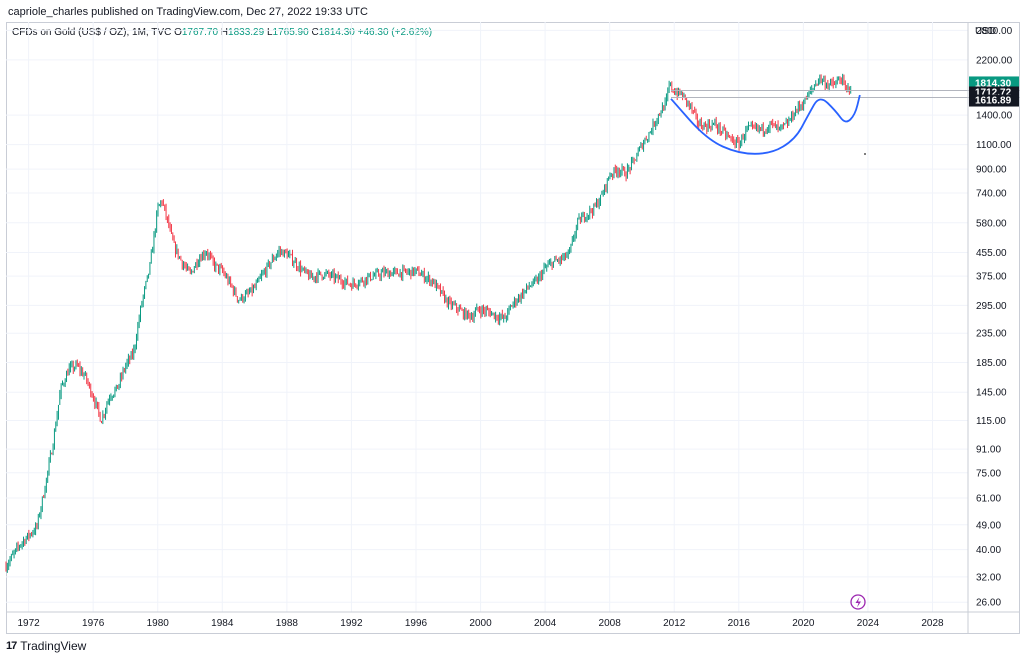  What do you see at coordinates (246, 32) in the screenshot?
I see `high-value: 1833.29` at bounding box center [246, 32].